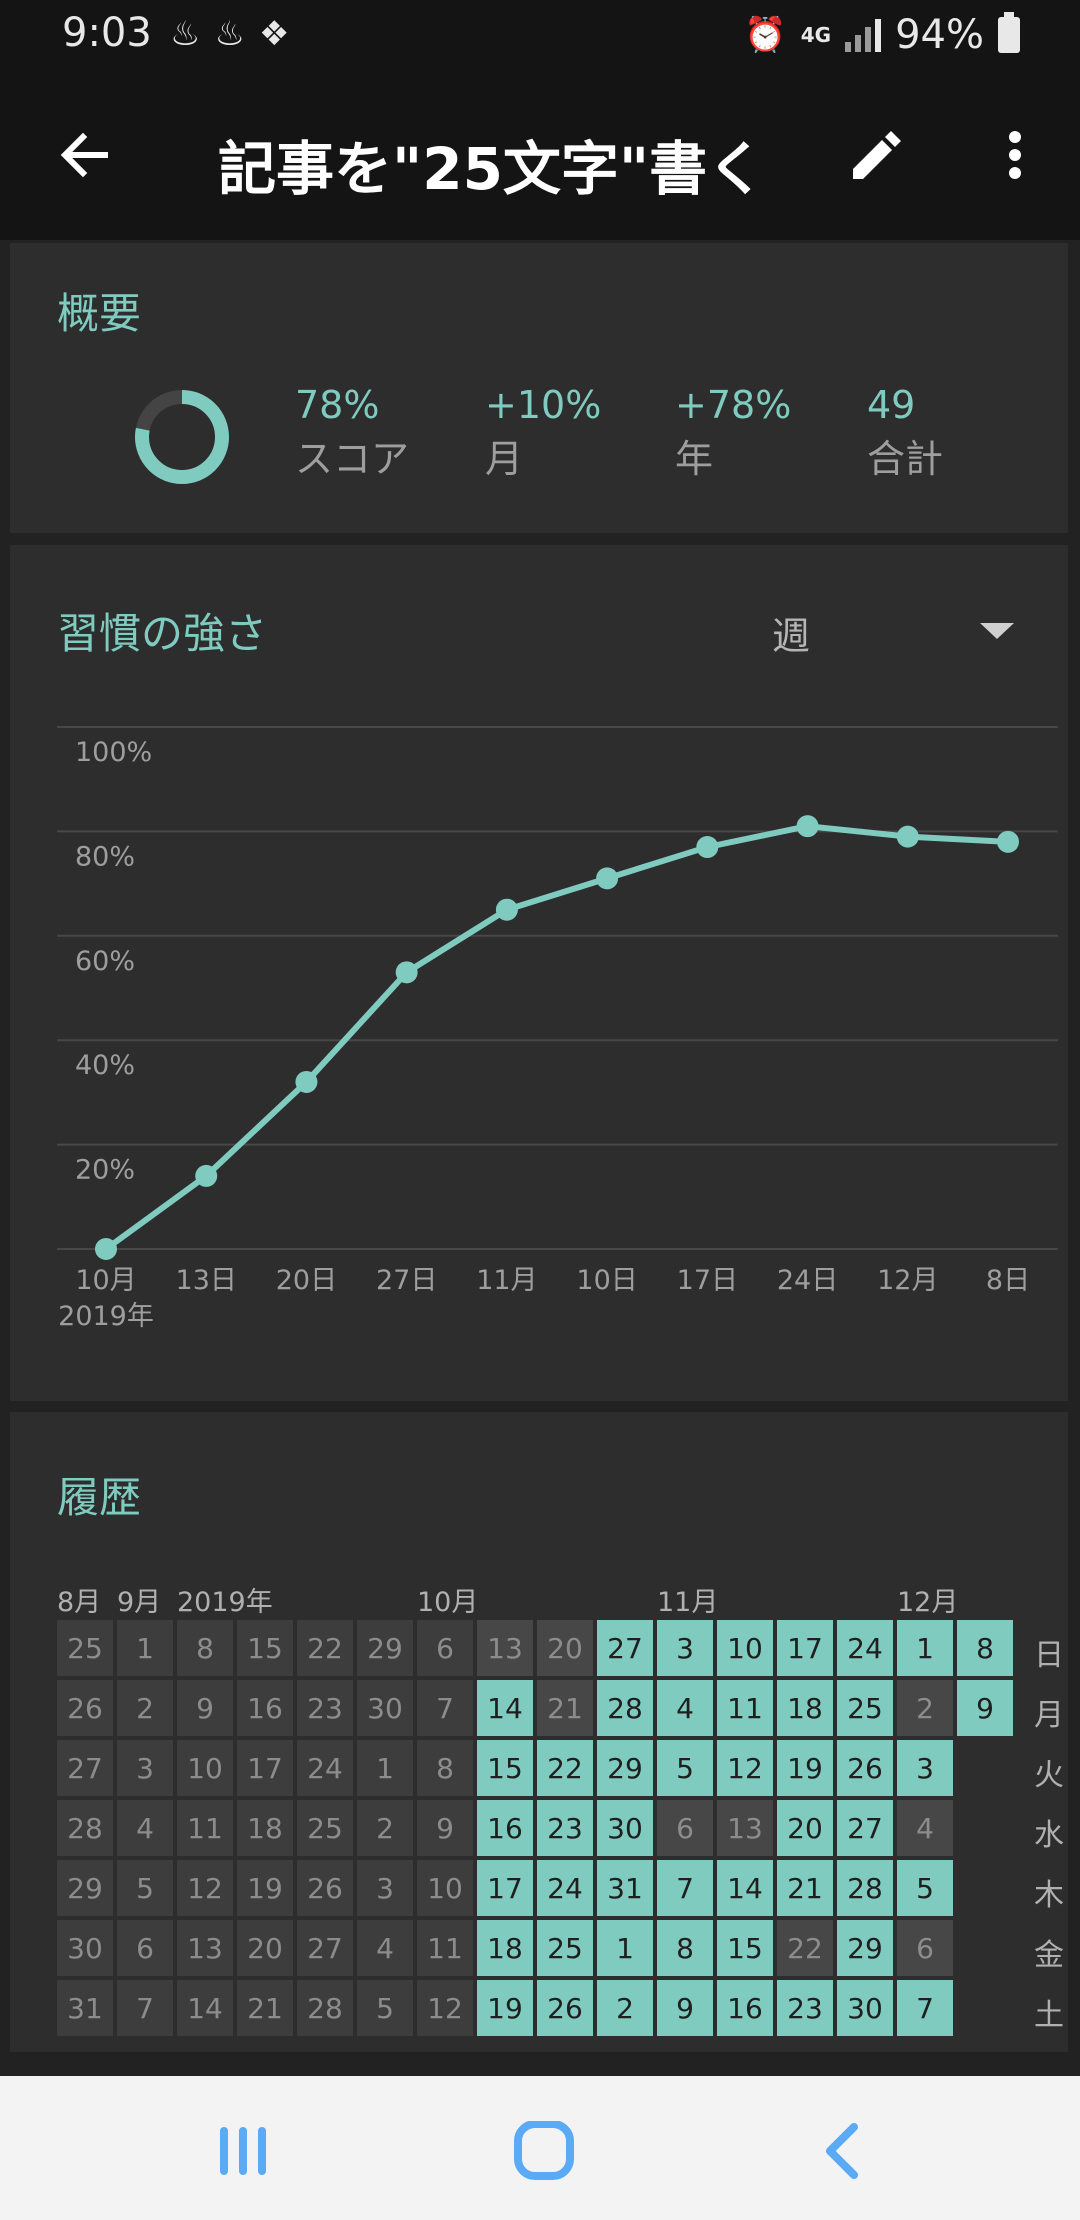 This screenshot has height=2220, width=1080. Describe the element at coordinates (85, 155) in the screenshot. I see `back-button` at that location.